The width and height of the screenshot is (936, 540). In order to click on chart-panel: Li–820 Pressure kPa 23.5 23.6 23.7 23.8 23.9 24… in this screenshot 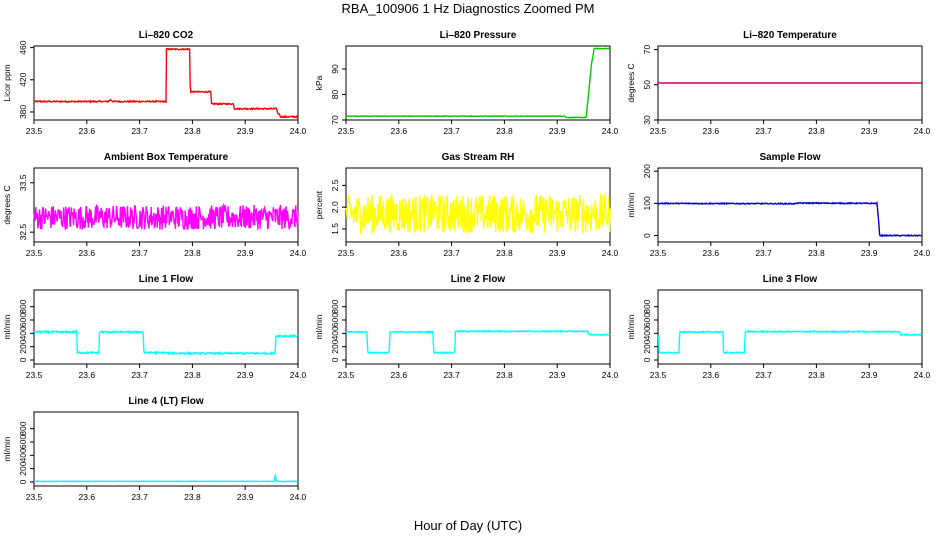, I will do `click(466, 83)`.